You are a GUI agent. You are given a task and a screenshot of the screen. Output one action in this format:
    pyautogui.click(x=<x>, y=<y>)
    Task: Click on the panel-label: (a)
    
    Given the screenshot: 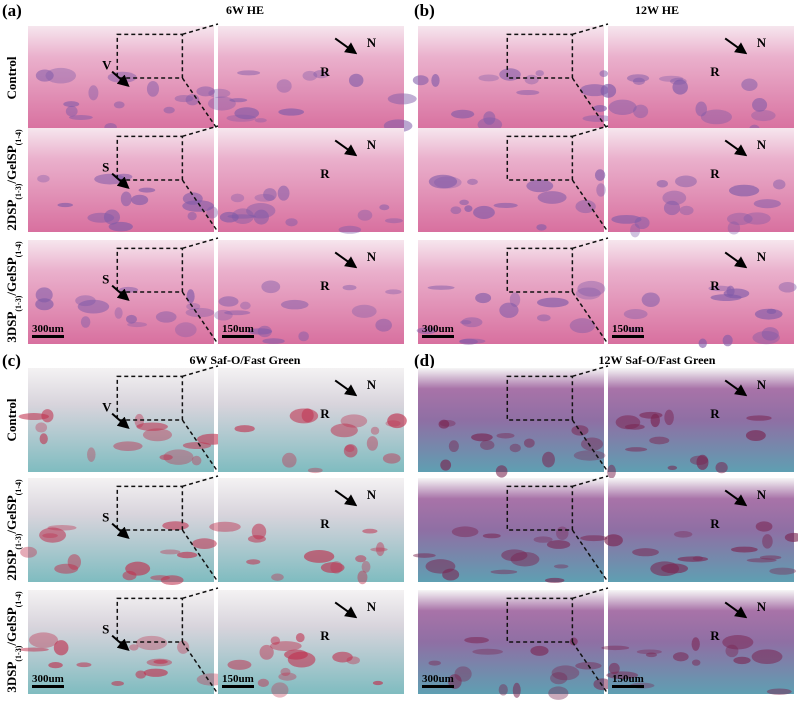 What is the action you would take?
    pyautogui.click(x=12, y=10)
    